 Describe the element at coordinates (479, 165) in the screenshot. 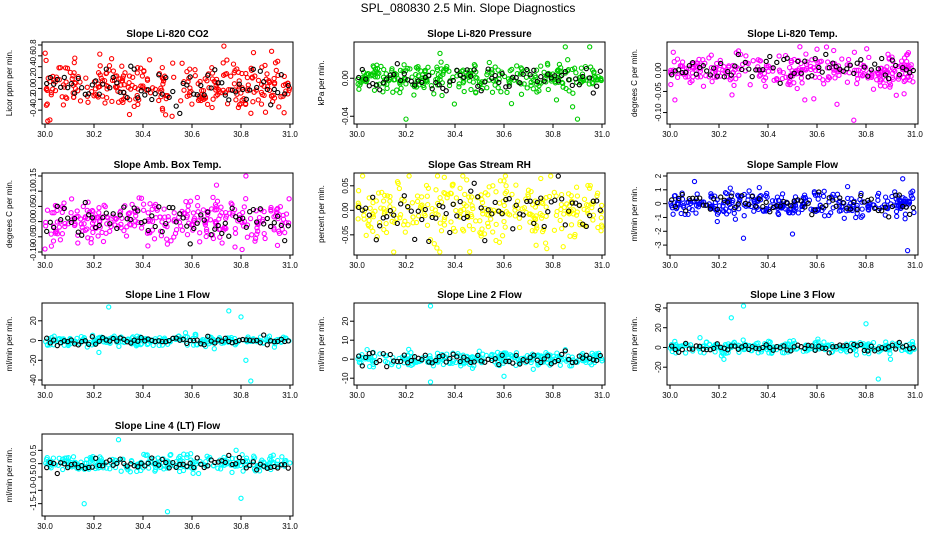

I see `panel-title: Slope Gas Stream RH` at that location.